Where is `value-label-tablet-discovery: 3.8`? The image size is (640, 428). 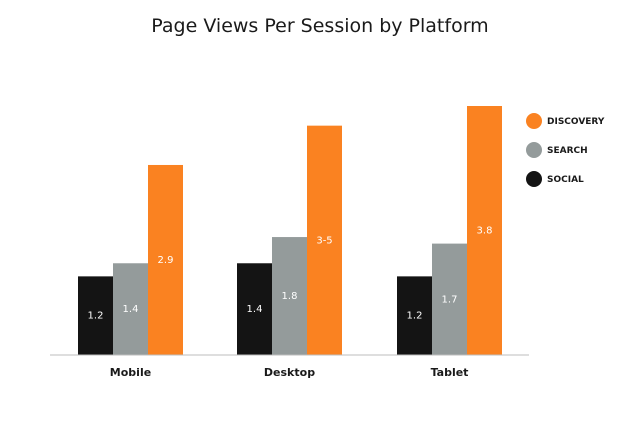 value-label-tablet-discovery: 3.8 is located at coordinates (485, 231).